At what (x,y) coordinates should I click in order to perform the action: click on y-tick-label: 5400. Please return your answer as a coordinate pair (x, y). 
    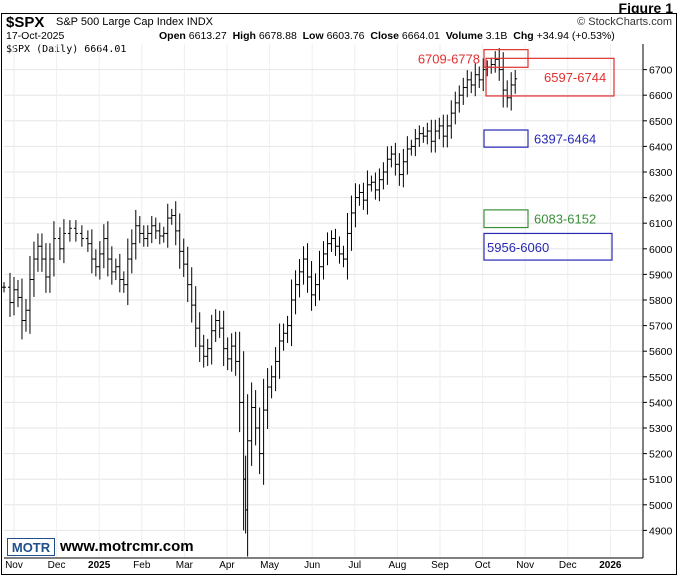
    Looking at the image, I should click on (661, 403).